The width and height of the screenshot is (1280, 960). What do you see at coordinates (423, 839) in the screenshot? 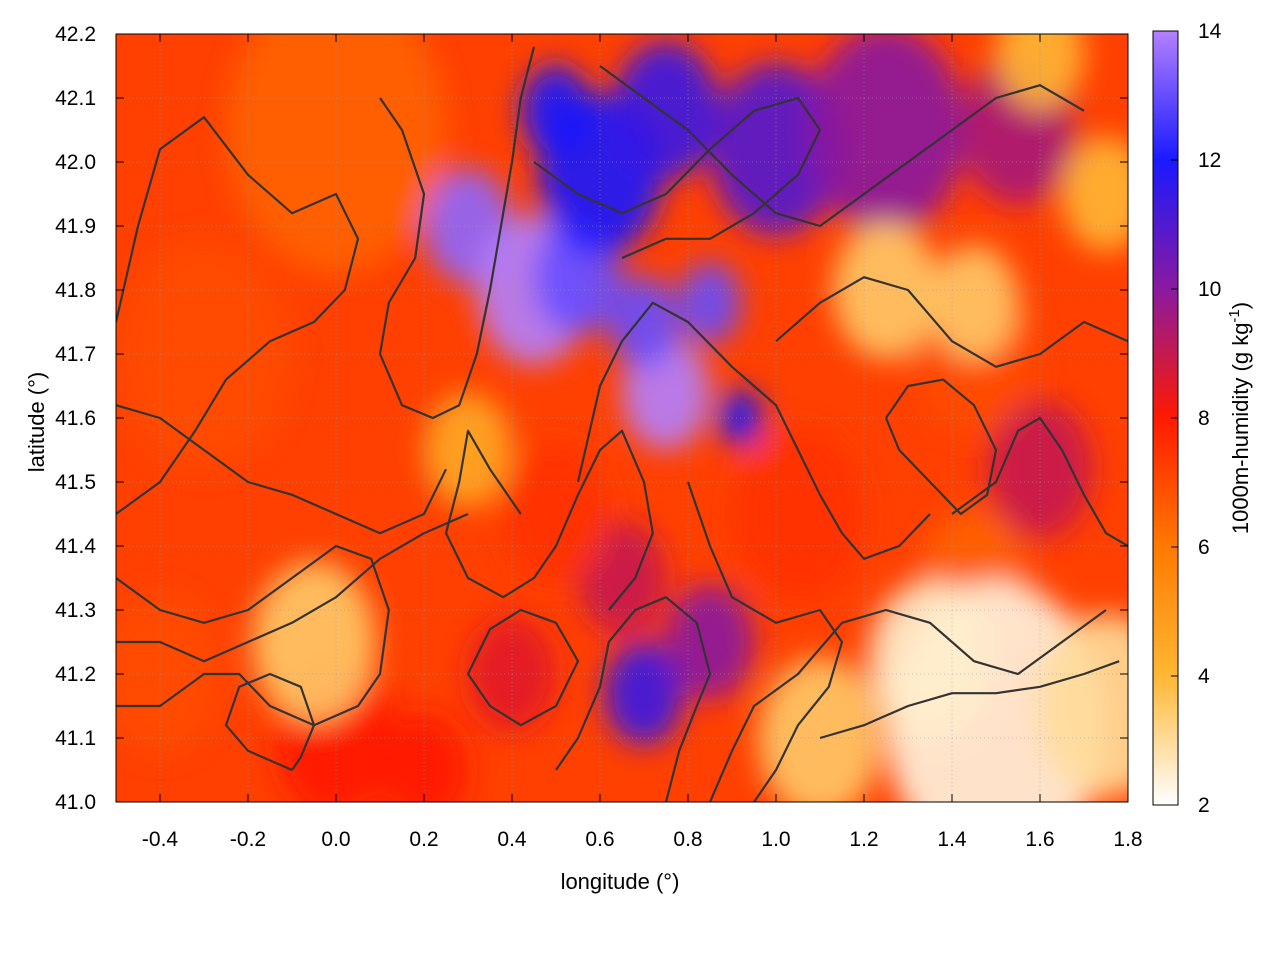
I see `x-tick-label: 0.2` at bounding box center [423, 839].